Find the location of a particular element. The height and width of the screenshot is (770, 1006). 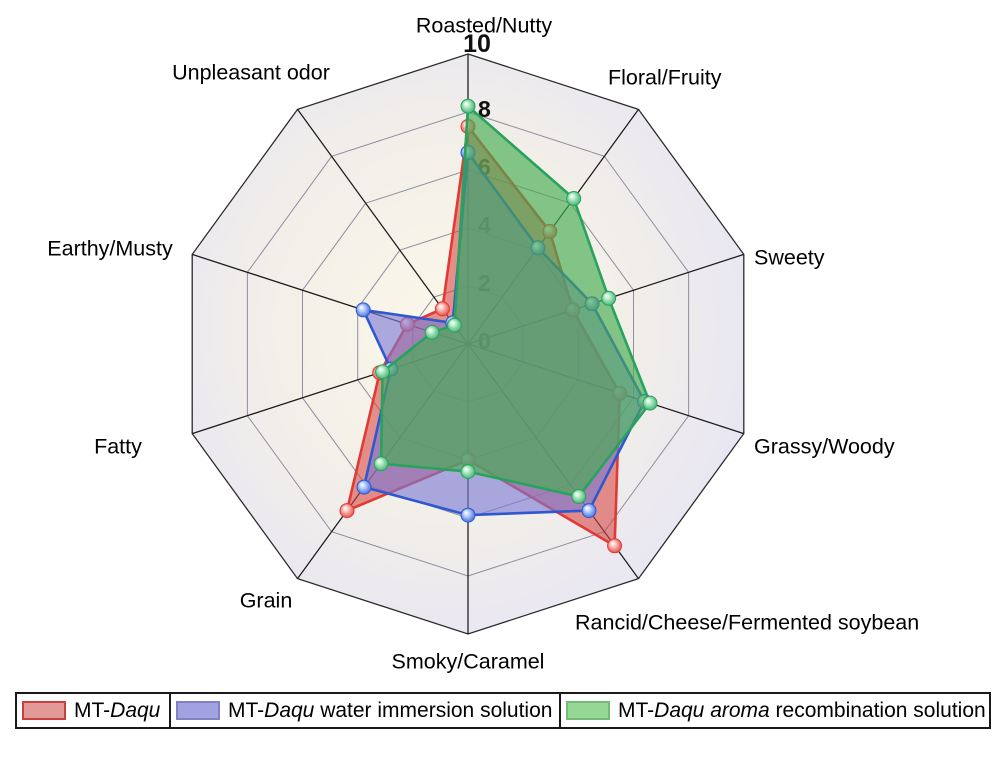

axis-label: Unpleasant odor is located at coordinates (251, 73).